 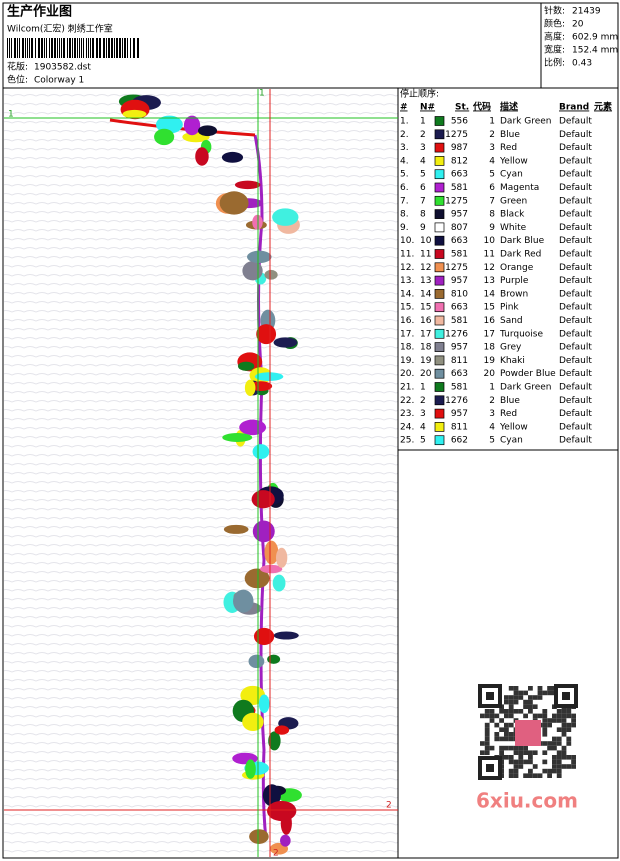 I want to click on code: 5, so click(x=492, y=175).